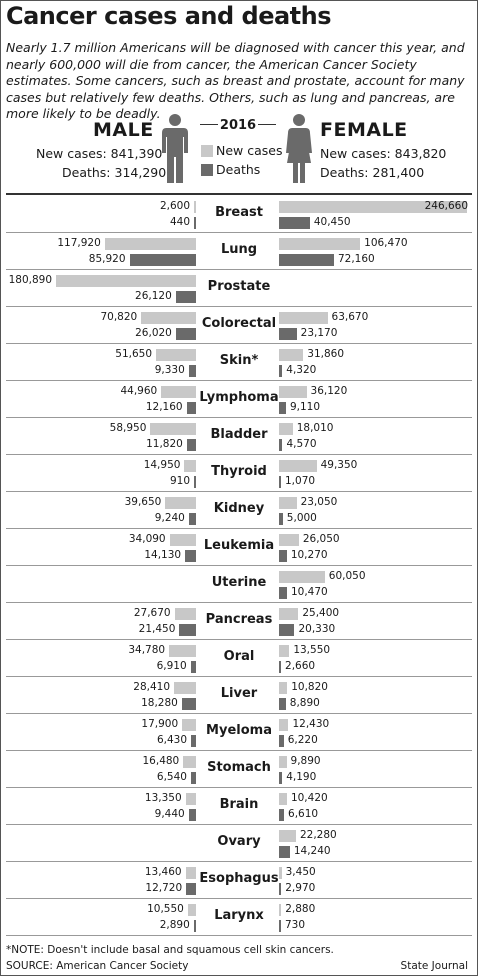 The height and width of the screenshot is (976, 478). What do you see at coordinates (185, 334) in the screenshot?
I see `bar-male-death-colorectal` at bounding box center [185, 334].